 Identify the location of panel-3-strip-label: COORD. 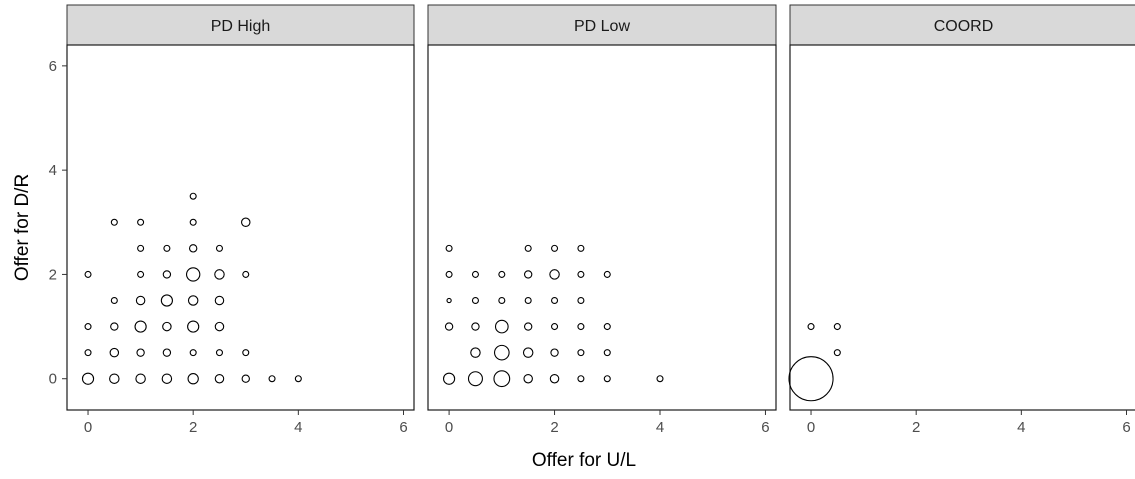
(964, 26).